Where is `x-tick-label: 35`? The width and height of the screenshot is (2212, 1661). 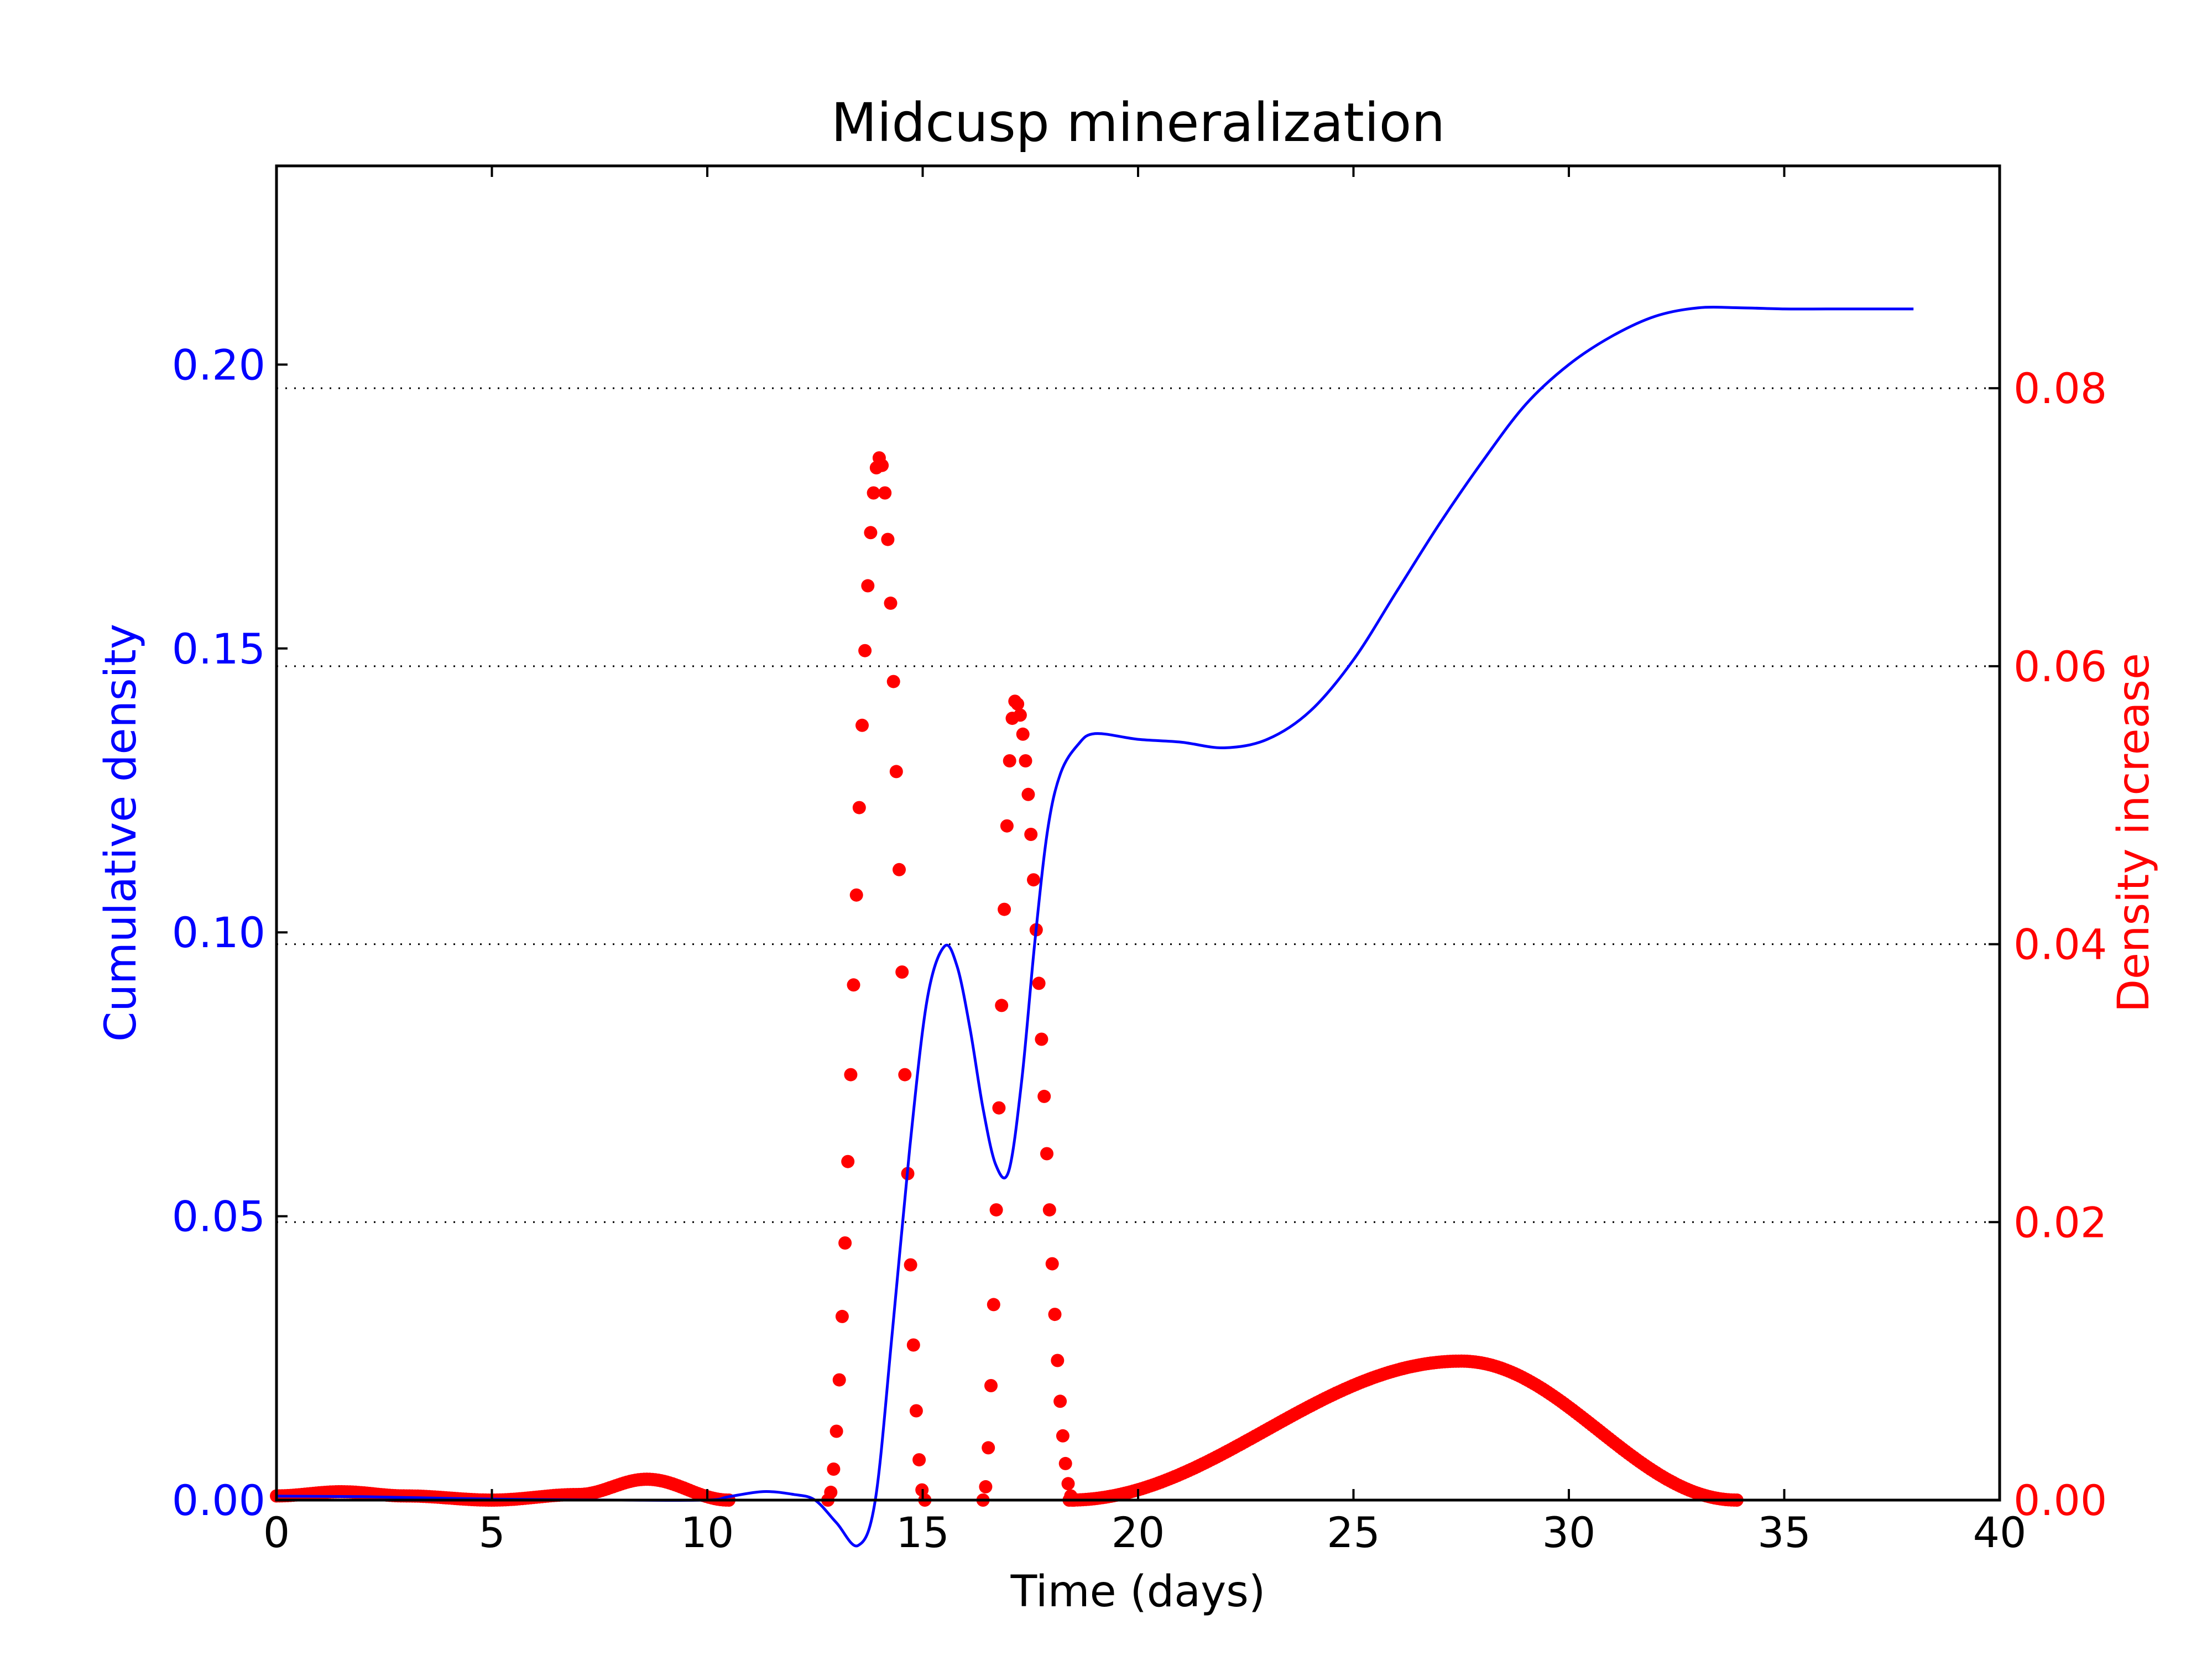
x-tick-label: 35 is located at coordinates (1784, 1532).